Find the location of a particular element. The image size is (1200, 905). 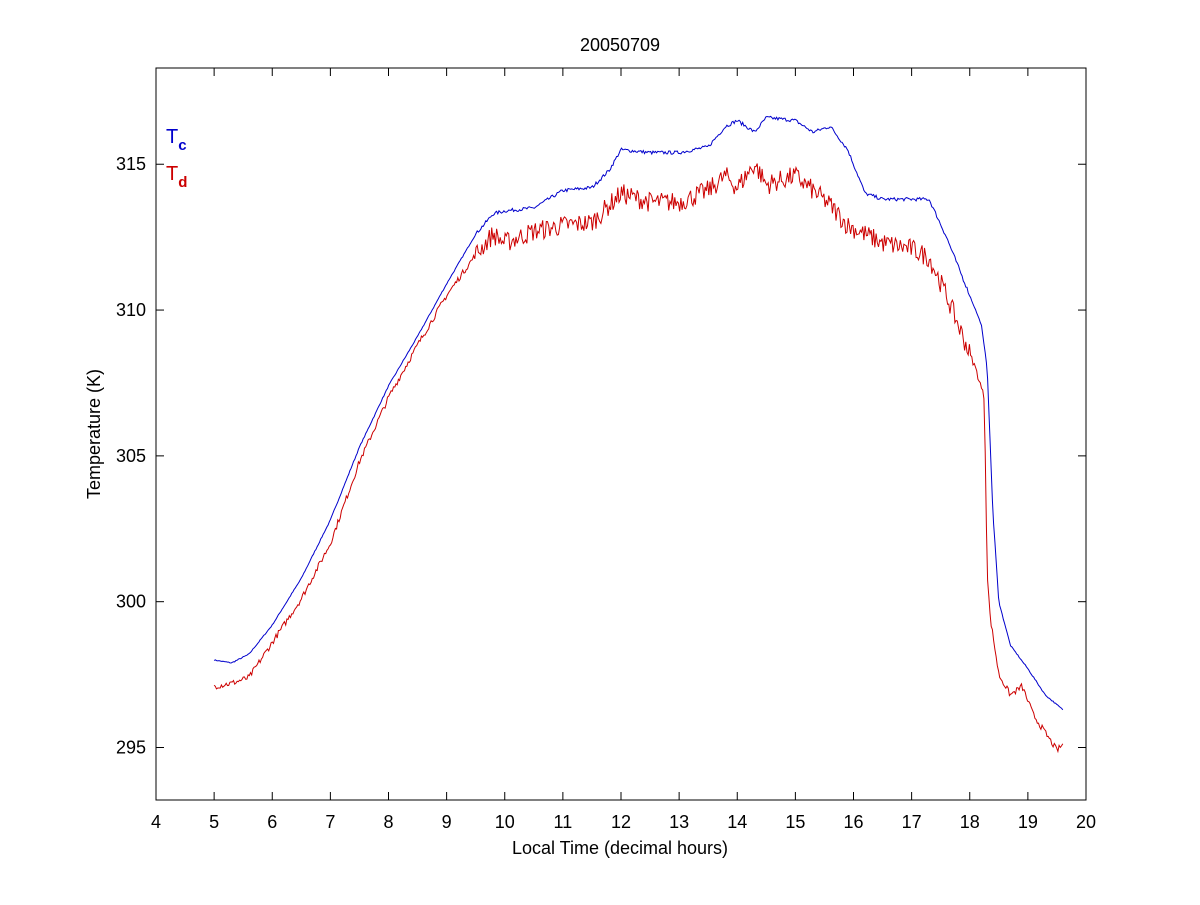

legend-entry-td: Td is located at coordinates (176, 177).